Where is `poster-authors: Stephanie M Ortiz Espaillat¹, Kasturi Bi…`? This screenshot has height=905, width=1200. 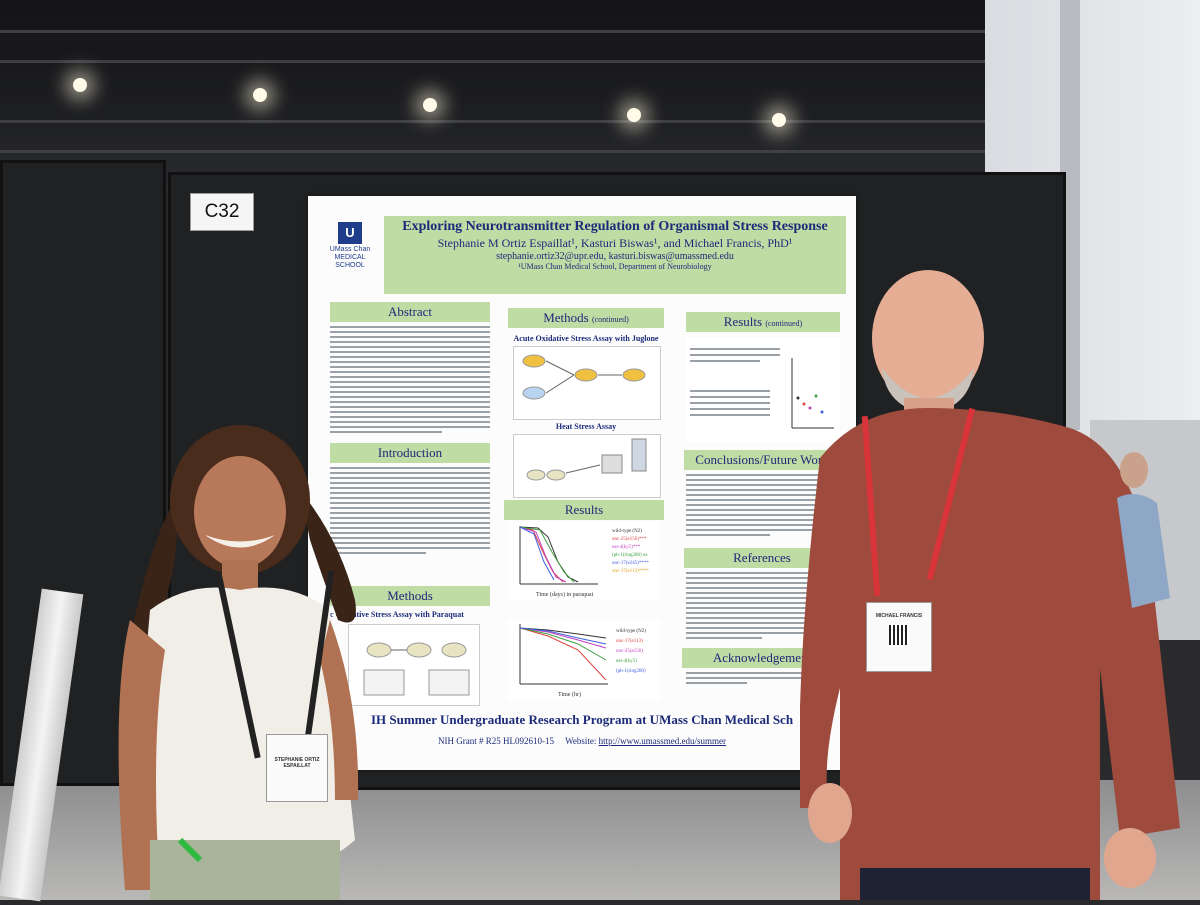 poster-authors: Stephanie M Ortiz Espaillat¹, Kasturi Bi… is located at coordinates (615, 243).